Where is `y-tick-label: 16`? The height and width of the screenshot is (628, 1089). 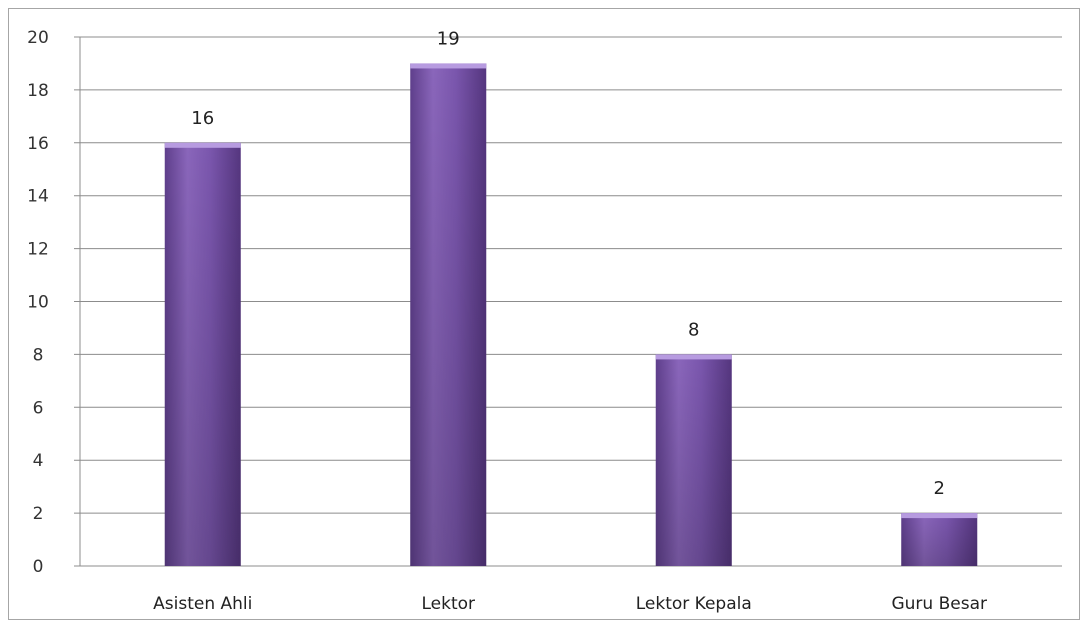 y-tick-label: 16 is located at coordinates (38, 144).